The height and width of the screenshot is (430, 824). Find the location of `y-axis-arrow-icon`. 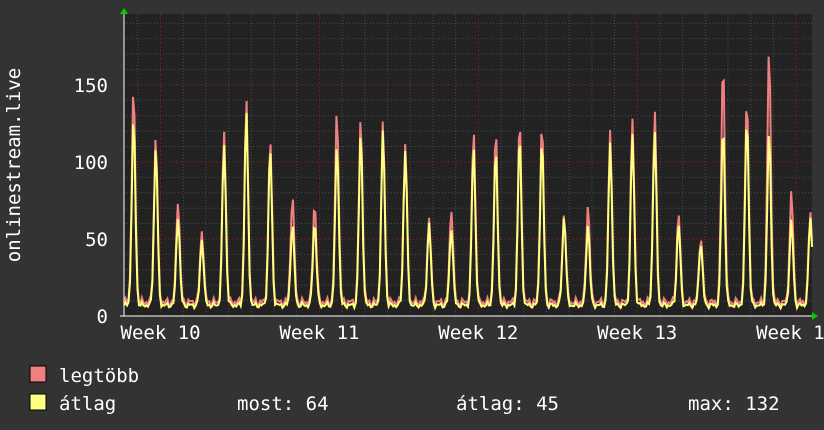

y-axis-arrow-icon is located at coordinates (124, 11).